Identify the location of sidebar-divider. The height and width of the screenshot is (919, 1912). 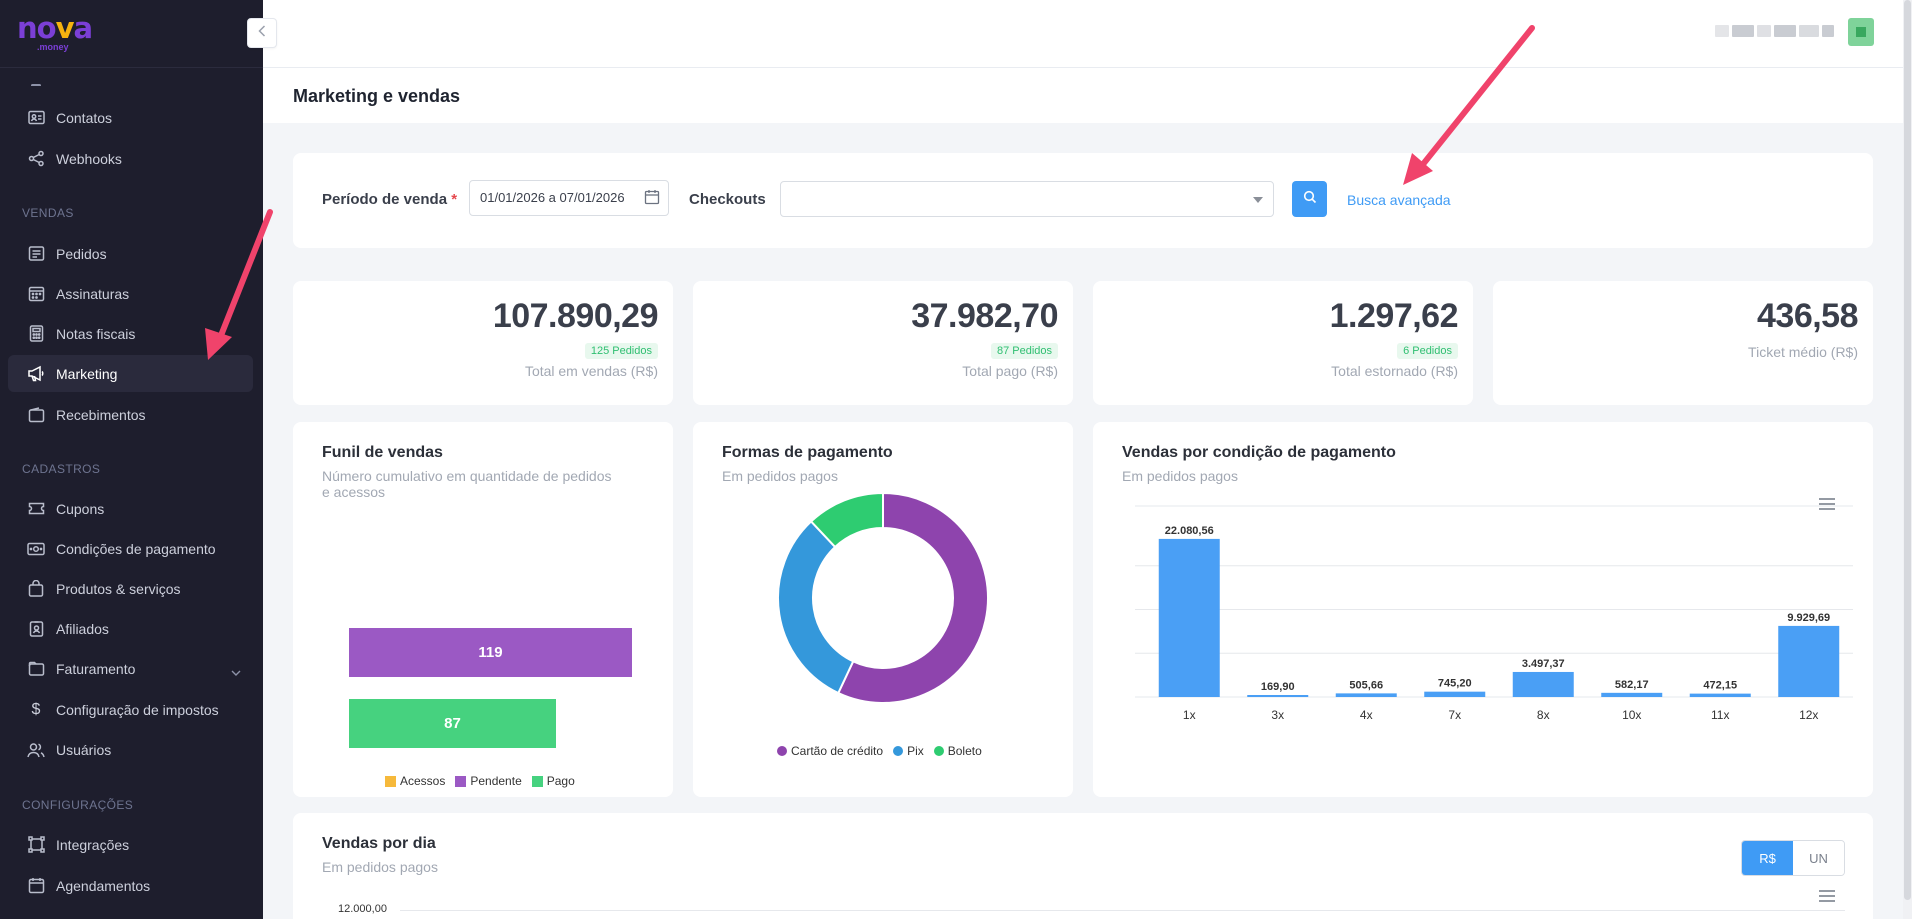
(131, 67).